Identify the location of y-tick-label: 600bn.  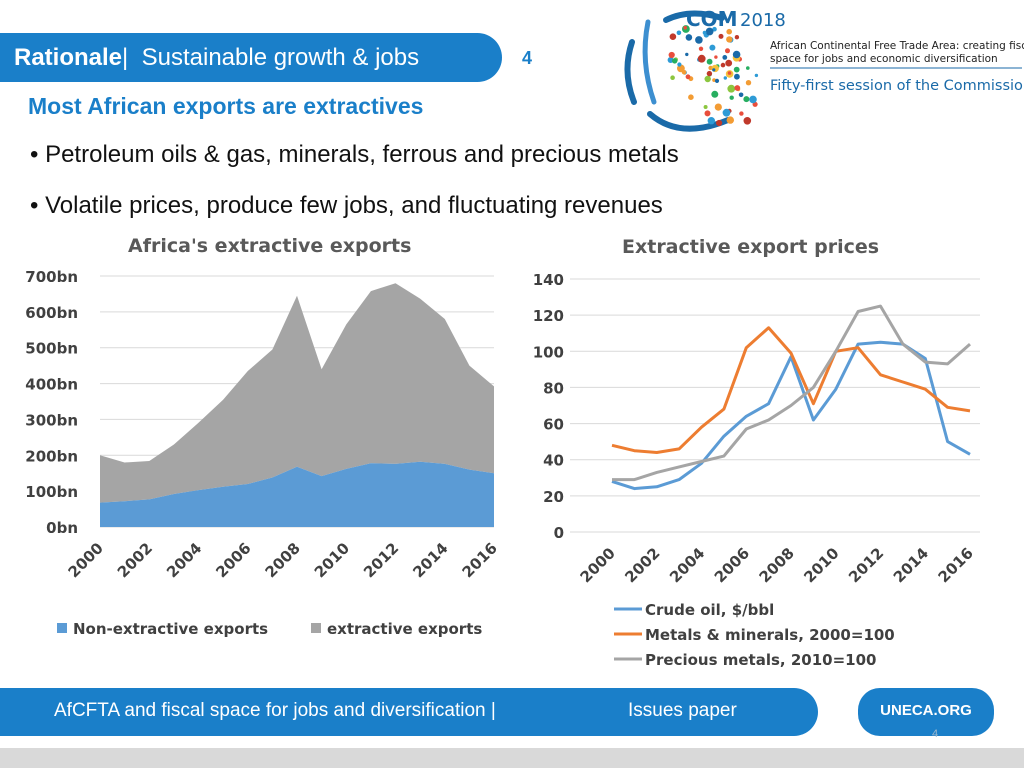
(51, 313).